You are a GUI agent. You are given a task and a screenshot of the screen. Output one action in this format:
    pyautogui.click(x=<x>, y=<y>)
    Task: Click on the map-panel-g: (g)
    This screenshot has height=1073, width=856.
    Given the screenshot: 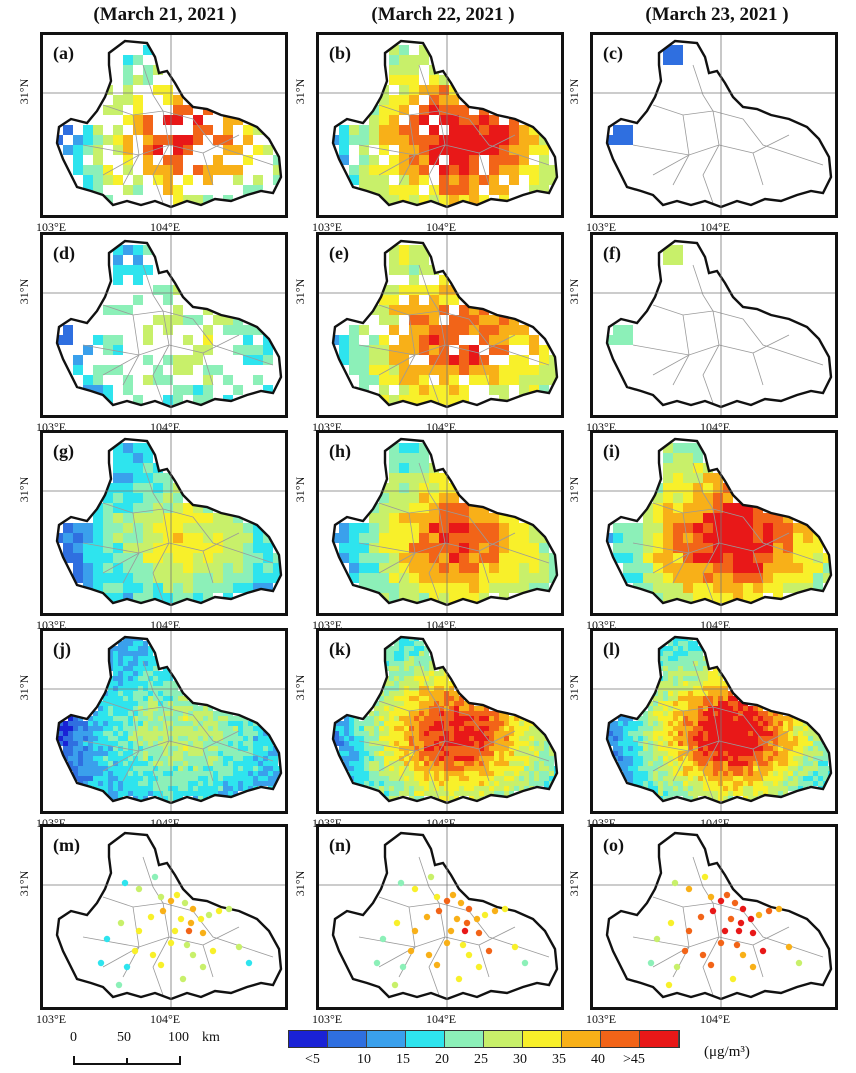 What is the action you would take?
    pyautogui.click(x=164, y=523)
    